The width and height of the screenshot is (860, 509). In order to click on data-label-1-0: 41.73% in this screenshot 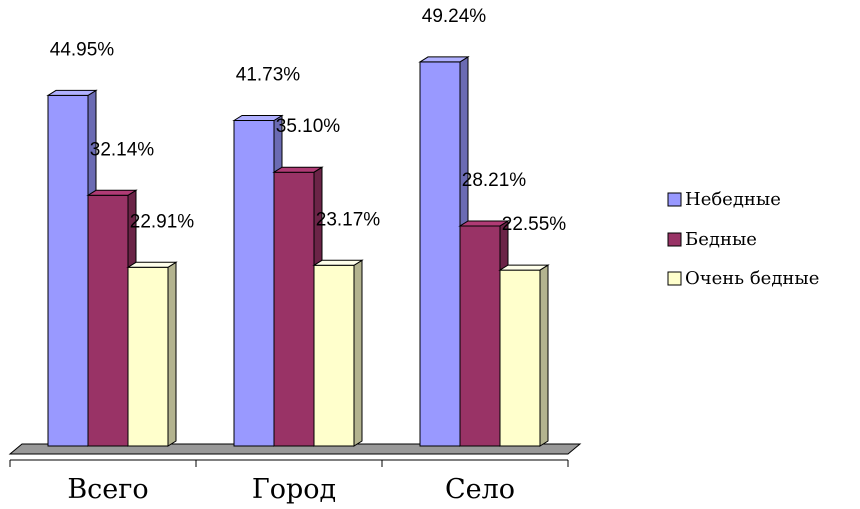, I will do `click(268, 75)`.